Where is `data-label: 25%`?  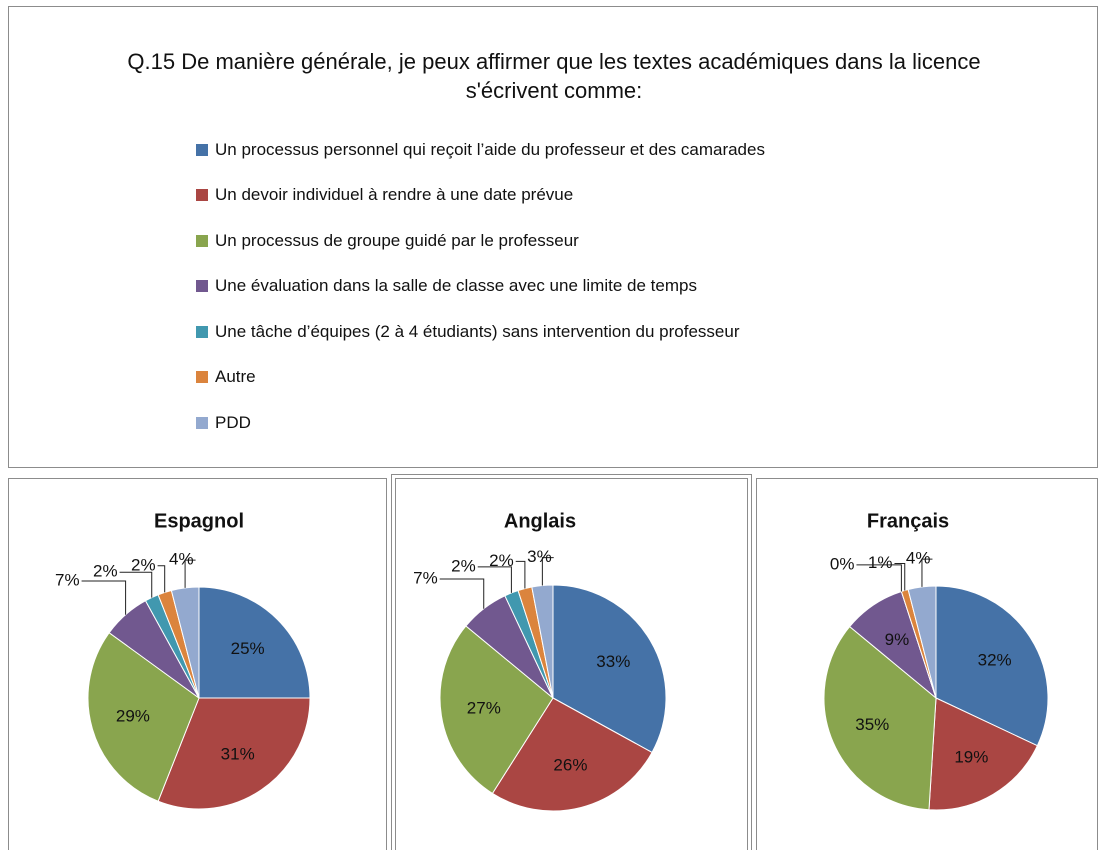 data-label: 25% is located at coordinates (248, 648).